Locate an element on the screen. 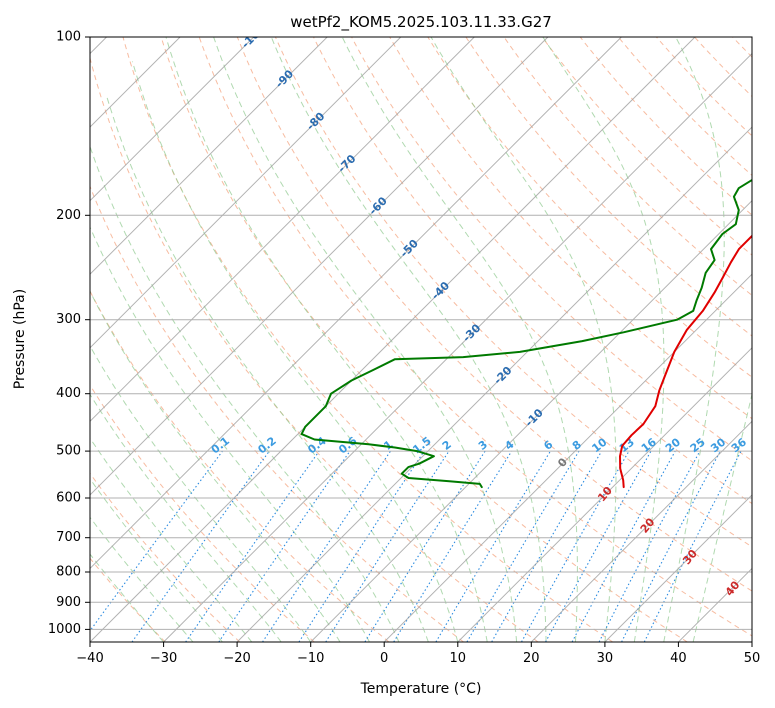  mixing-ratio-label: 4 is located at coordinates (510, 445).